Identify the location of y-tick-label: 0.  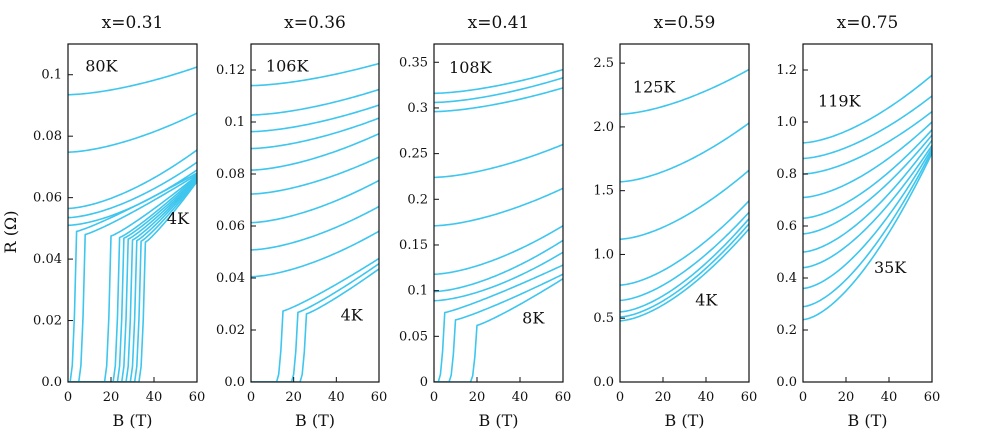
(424, 382).